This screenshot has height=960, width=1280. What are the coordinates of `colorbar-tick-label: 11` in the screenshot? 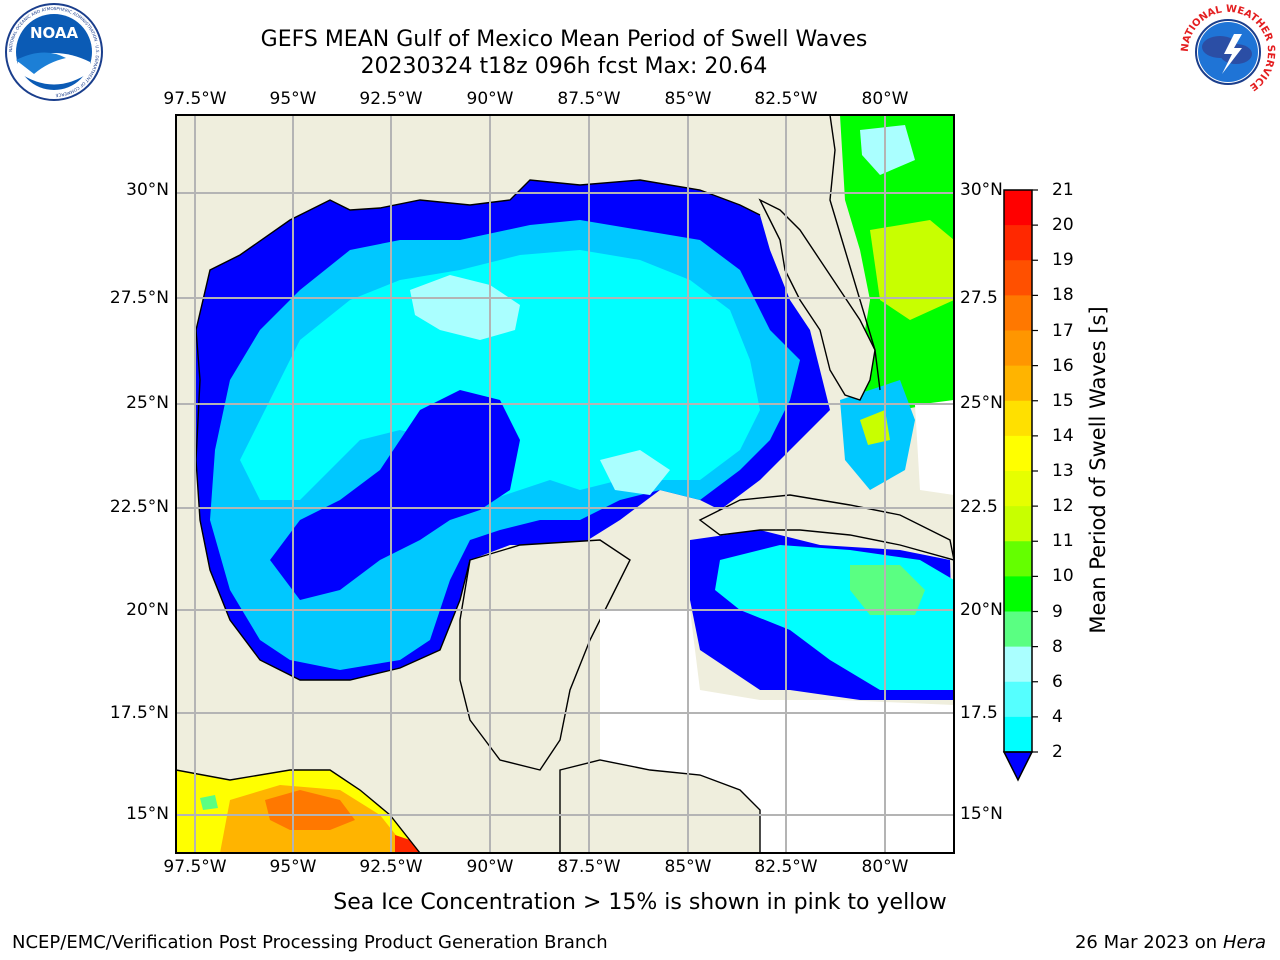 It's located at (1063, 541).